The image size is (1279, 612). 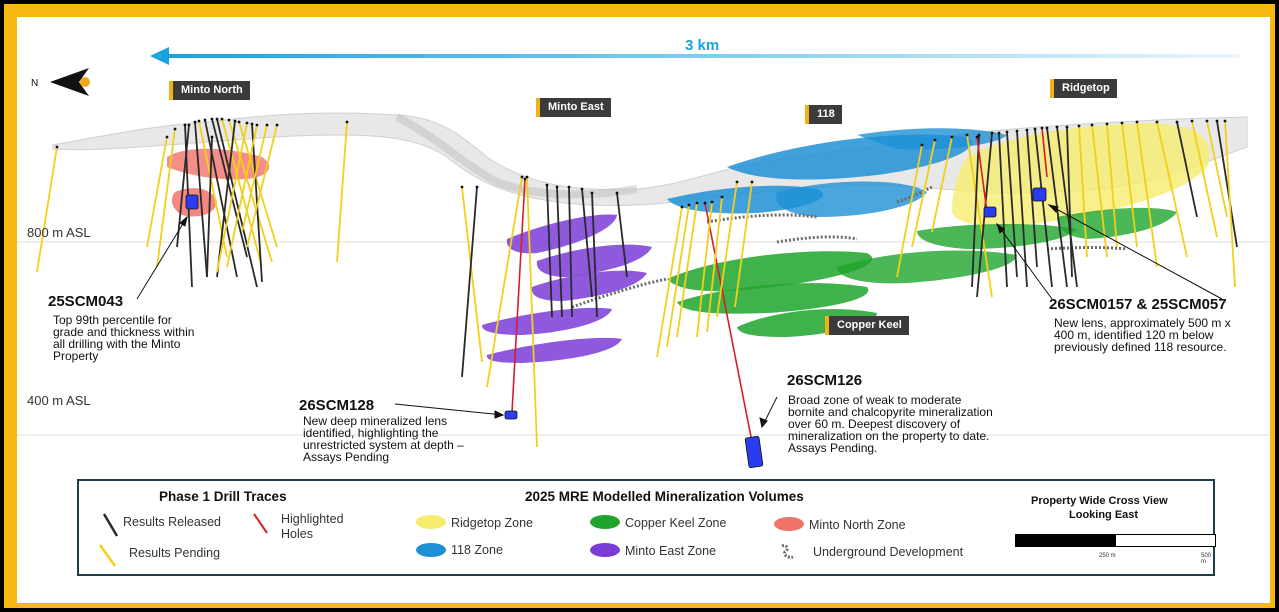 I want to click on legend-underground-development: Underground Development, so click(x=888, y=552).